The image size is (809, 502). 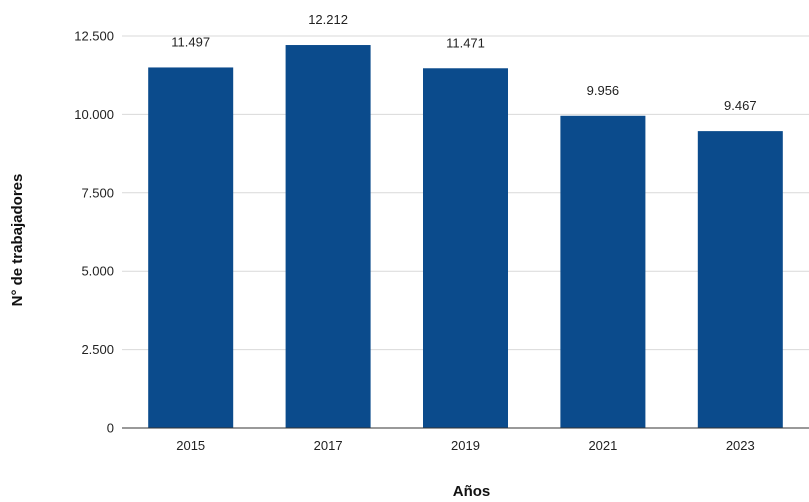 I want to click on y-tick-label: 10.000, so click(x=94, y=114).